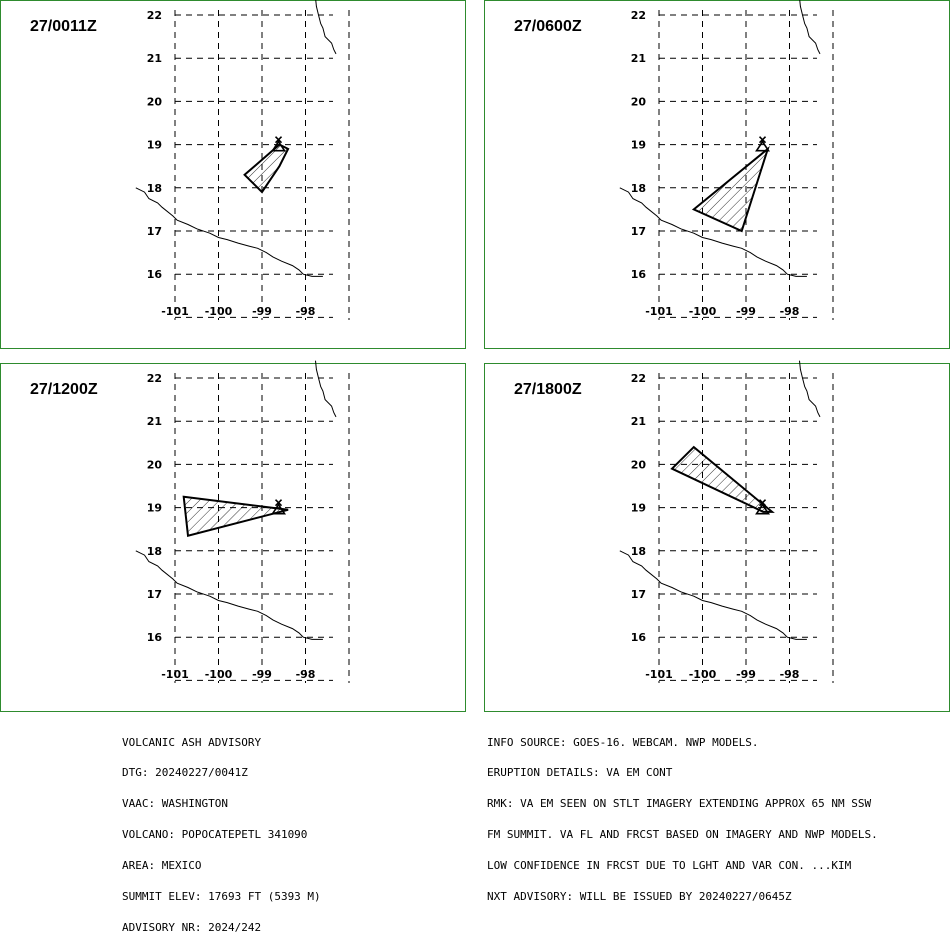  I want to click on advisory-line: DTG: 20240227/0041Z, so click(185, 773).